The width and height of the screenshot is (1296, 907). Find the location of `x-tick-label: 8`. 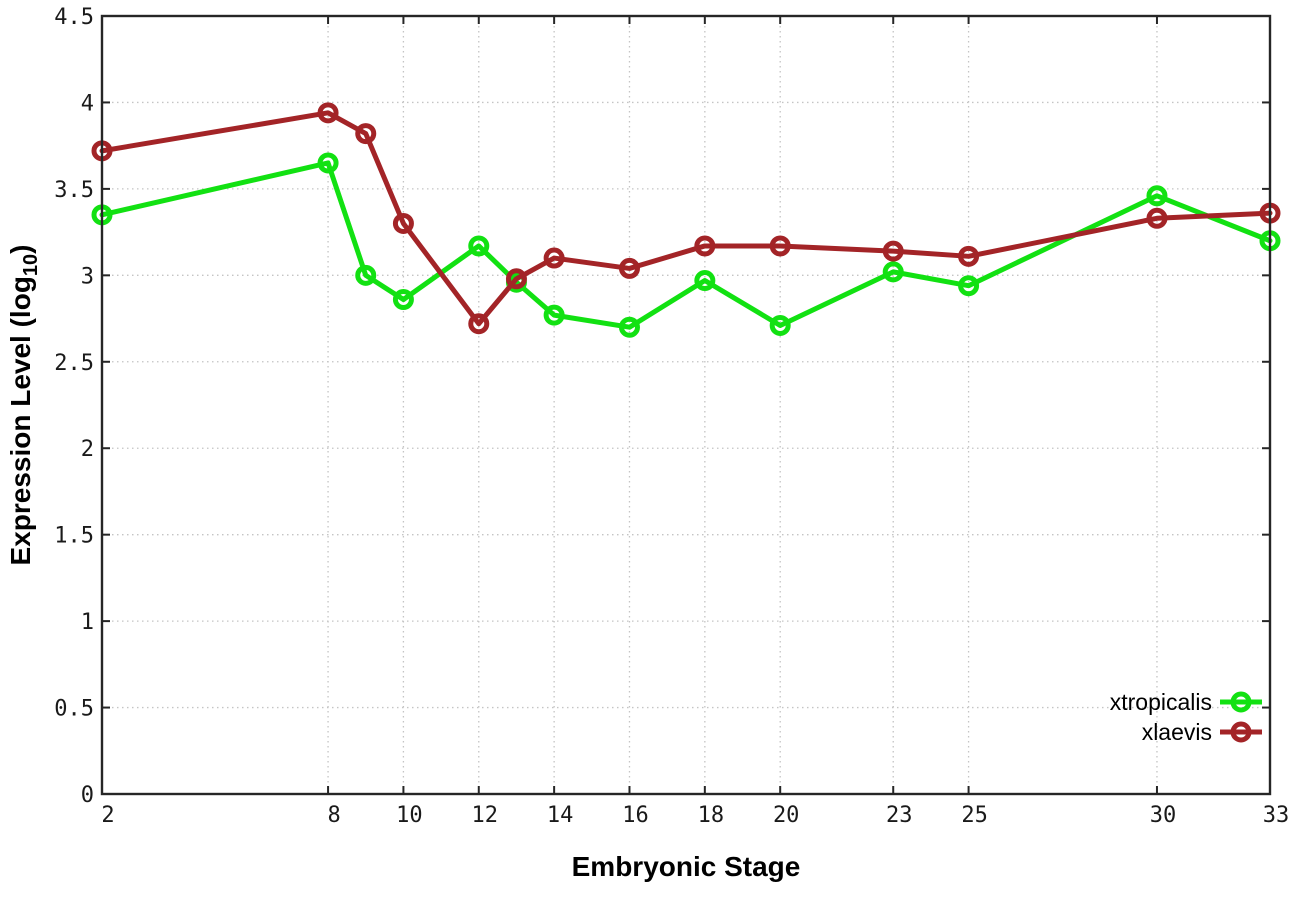

x-tick-label: 8 is located at coordinates (333, 815).